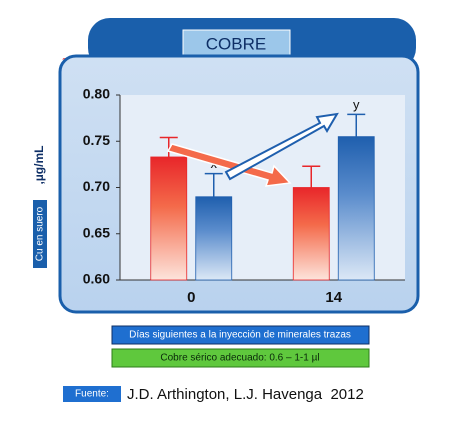  I want to click on trend-arrow-up, so click(281, 146).